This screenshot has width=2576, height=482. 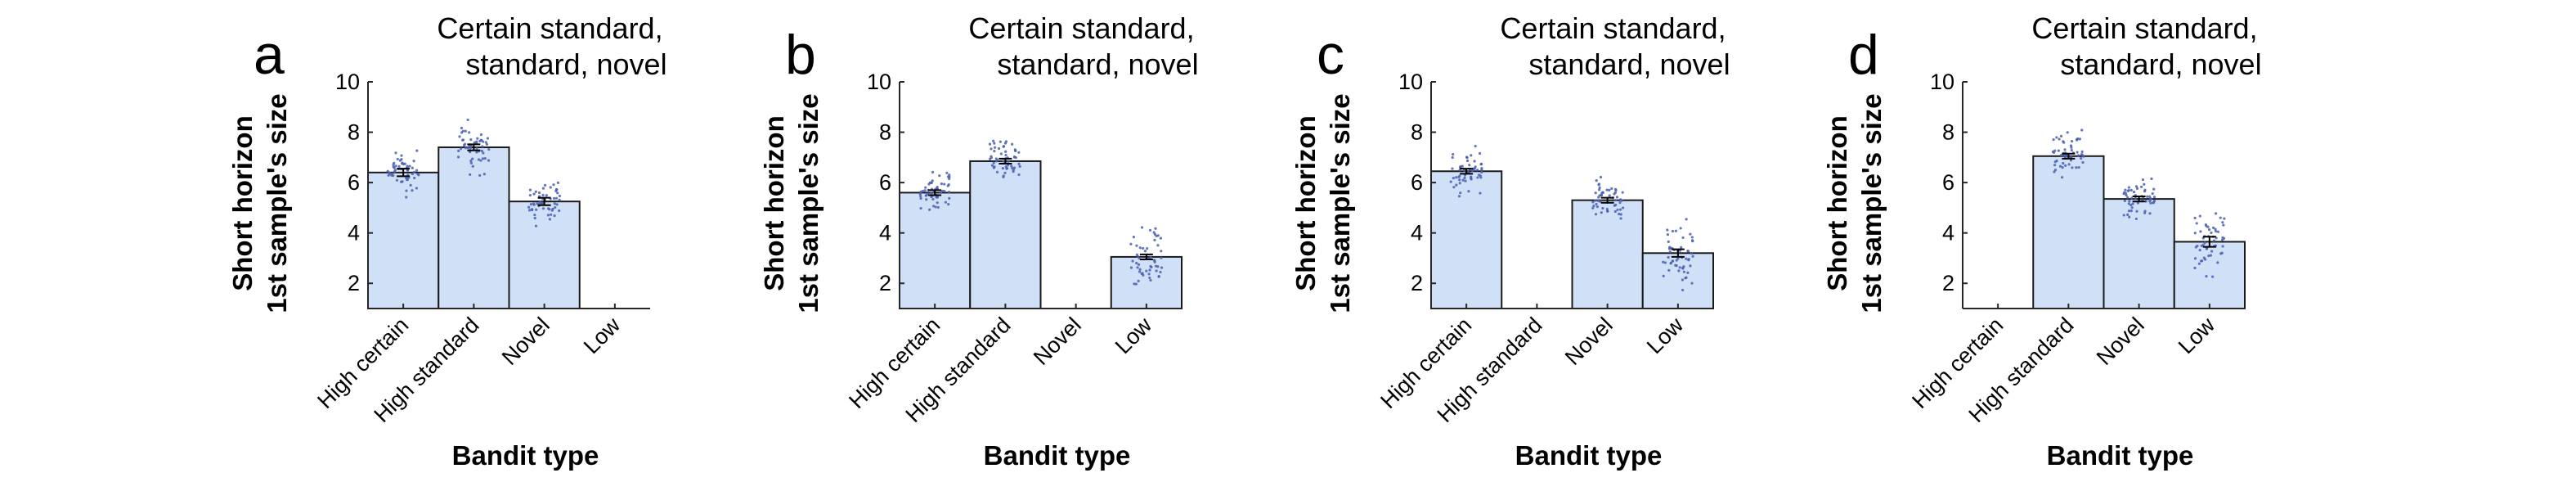 I want to click on chart-title-line-2: standard, novel, so click(x=565, y=64).